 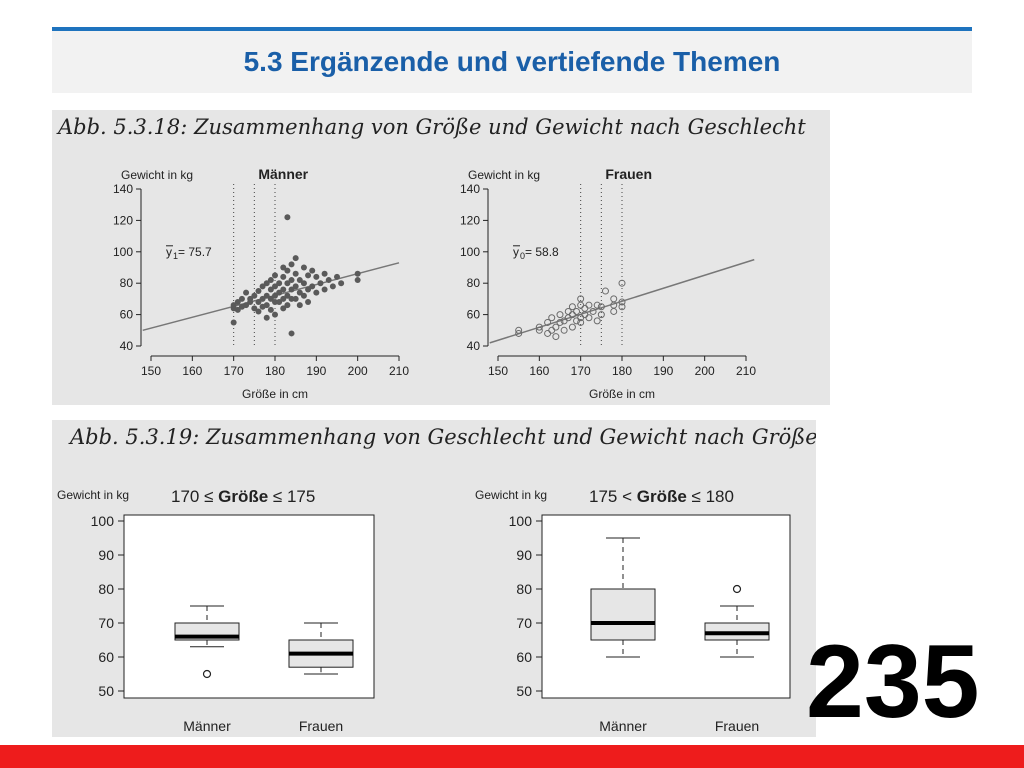 What do you see at coordinates (106, 623) in the screenshot?
I see `y-tick-label: 70` at bounding box center [106, 623].